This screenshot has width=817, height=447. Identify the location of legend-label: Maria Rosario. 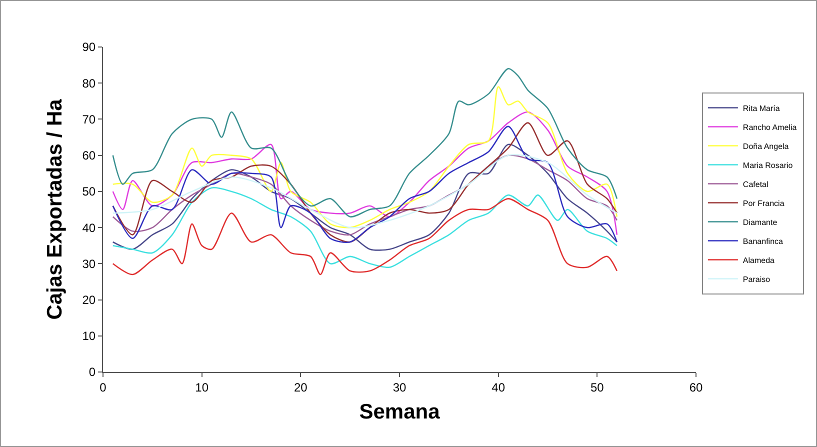
(768, 165).